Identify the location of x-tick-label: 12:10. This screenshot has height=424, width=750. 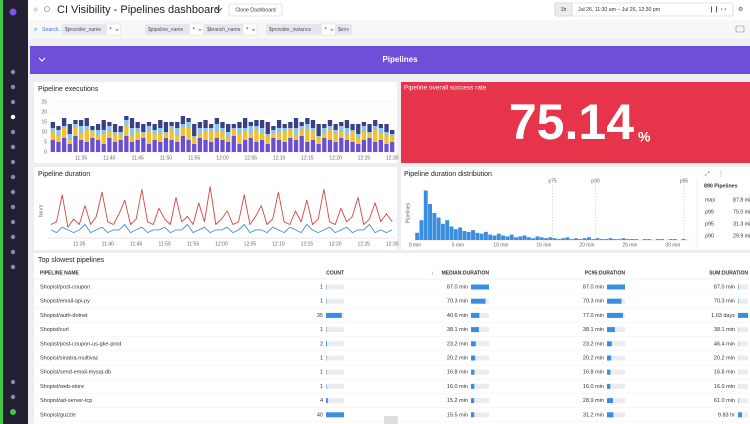
(279, 158).